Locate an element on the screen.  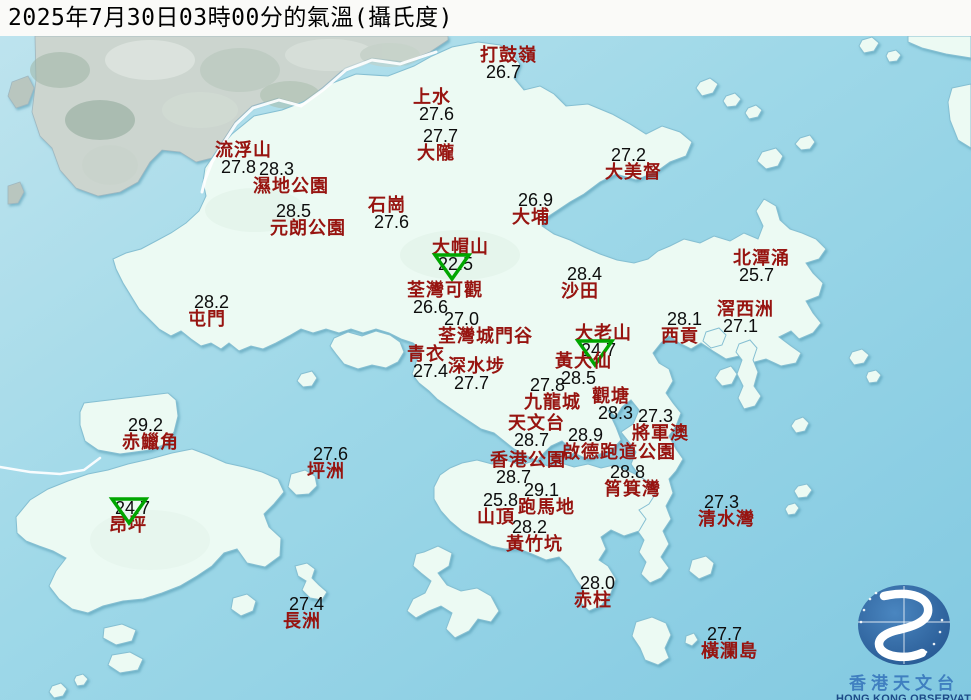
station-name: 筲箕灣 is located at coordinates (632, 489).